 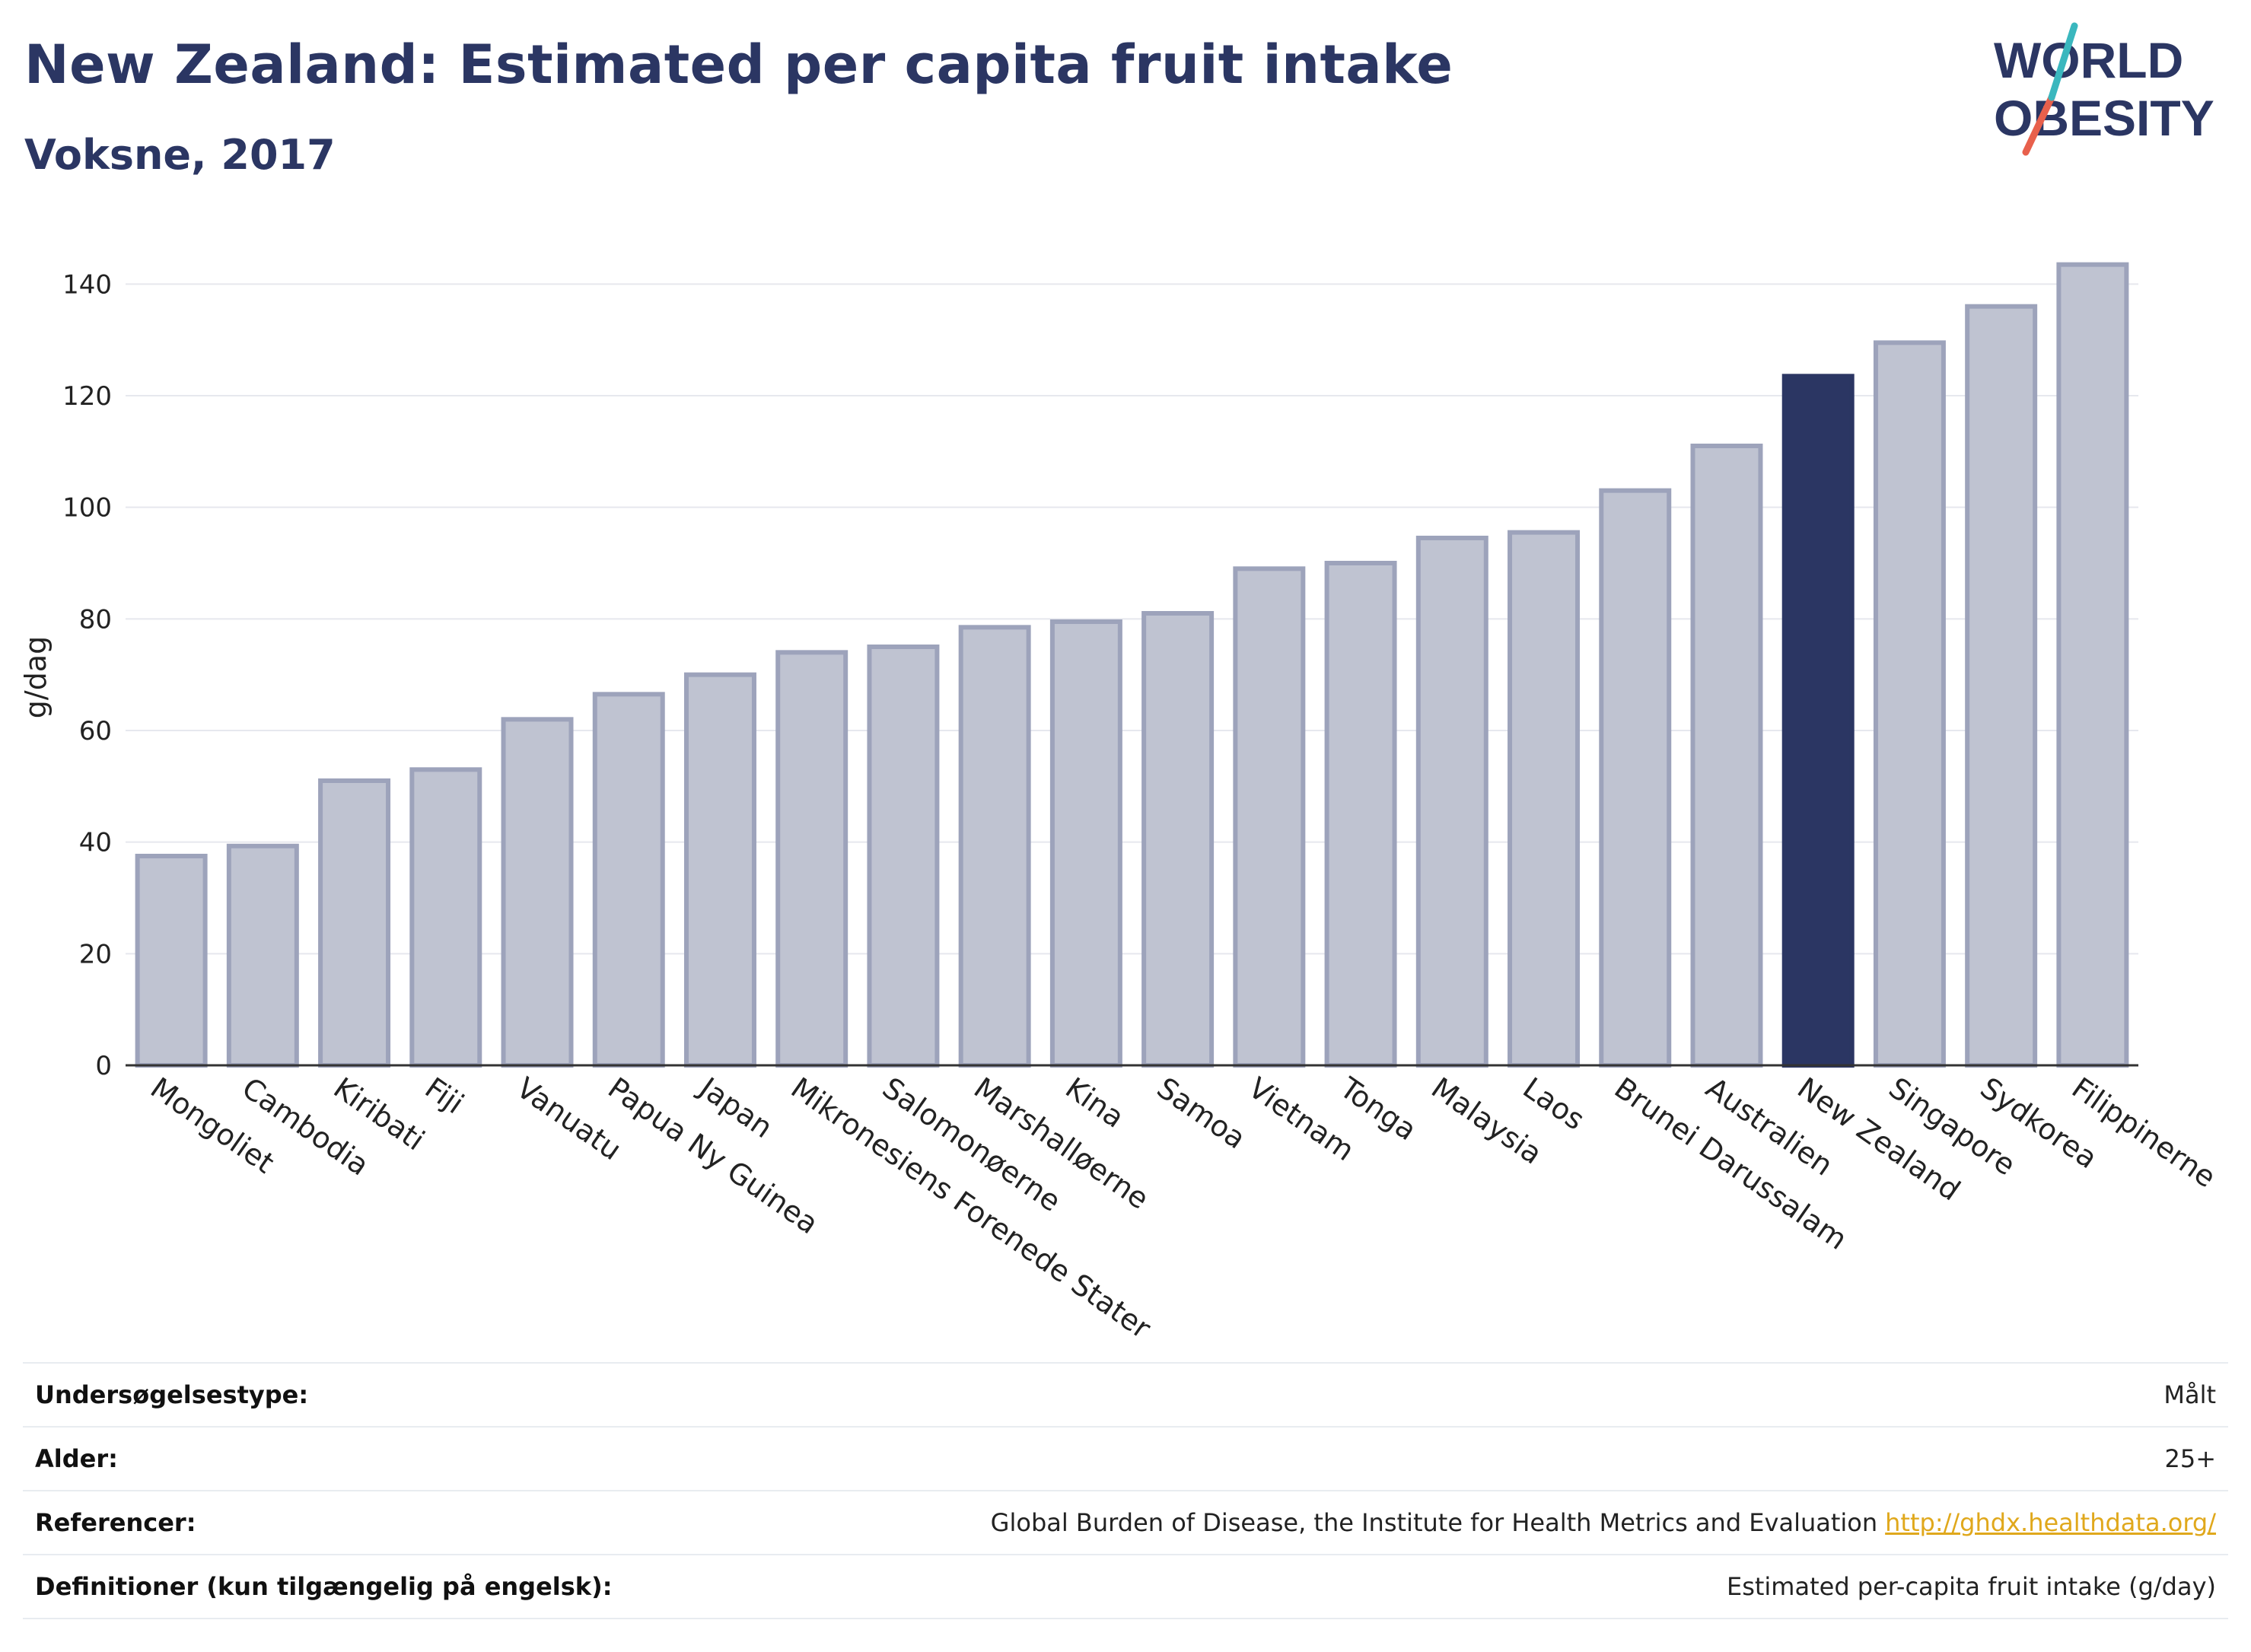 I want to click on bar-tonga, so click(x=1360, y=814).